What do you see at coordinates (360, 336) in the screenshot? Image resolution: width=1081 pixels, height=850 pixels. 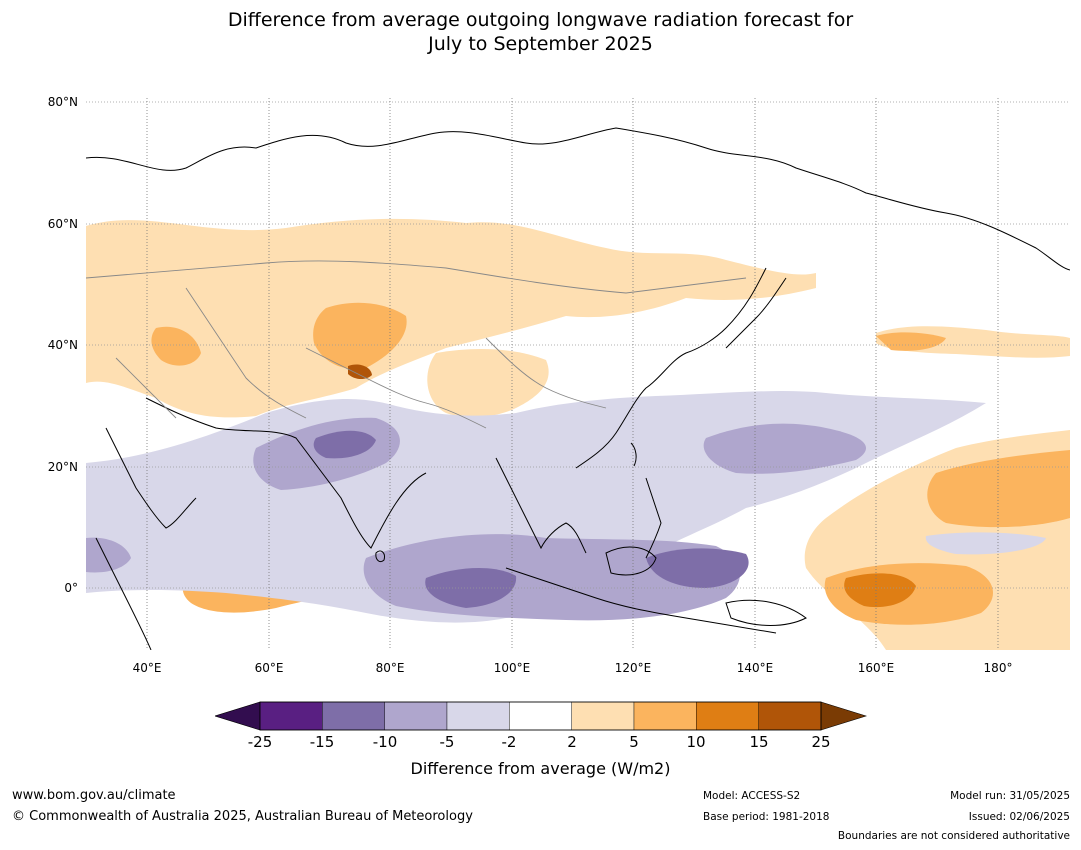 I see `anomaly-area-orange-centralasia` at bounding box center [360, 336].